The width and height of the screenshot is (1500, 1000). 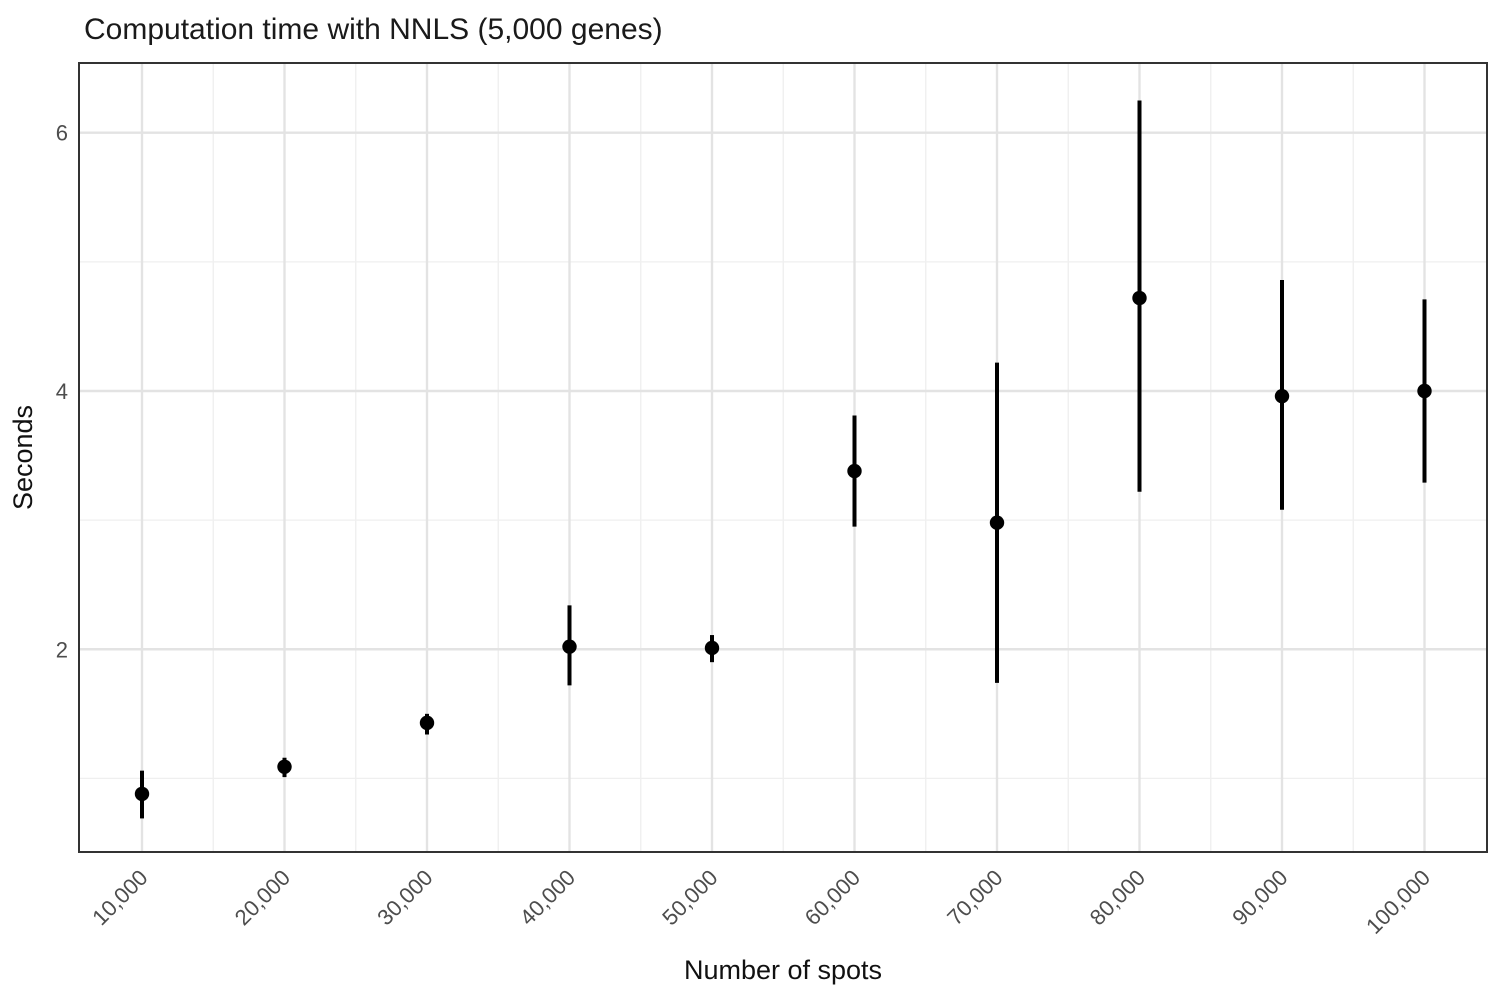 What do you see at coordinates (783, 970) in the screenshot?
I see `x-axis-title: Number of spots` at bounding box center [783, 970].